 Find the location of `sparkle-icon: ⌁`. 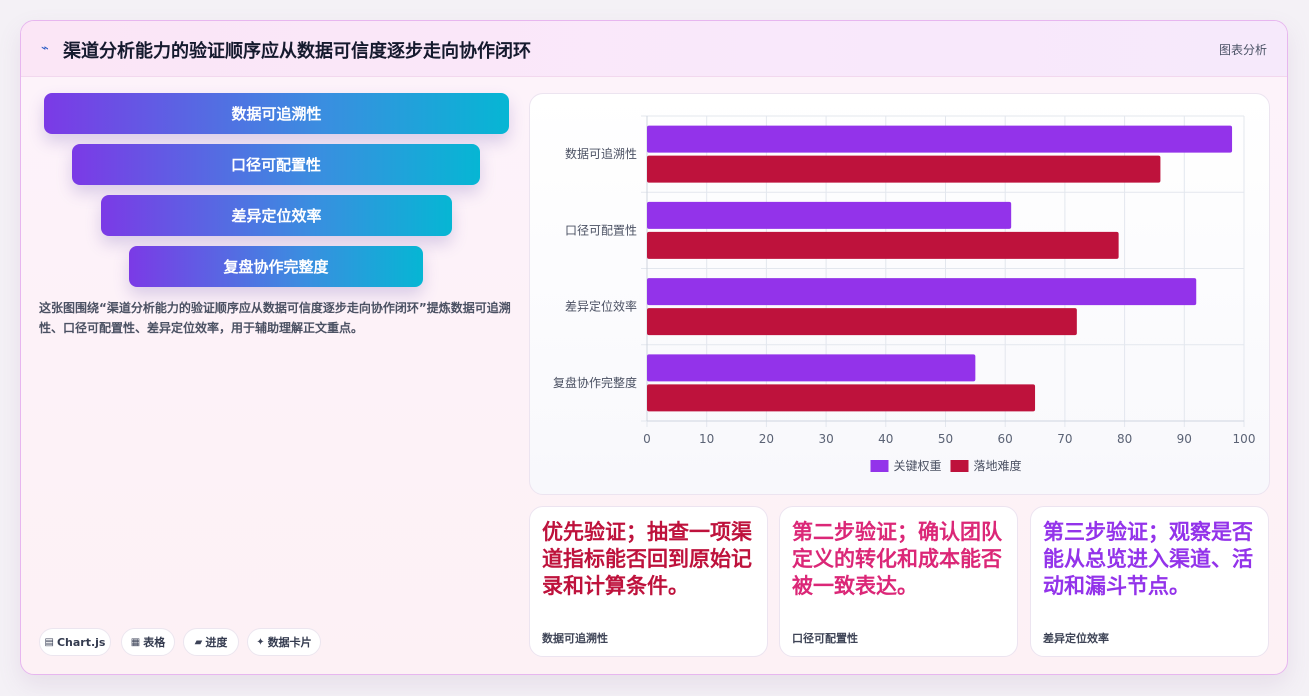

sparkle-icon: ⌁ is located at coordinates (45, 48).